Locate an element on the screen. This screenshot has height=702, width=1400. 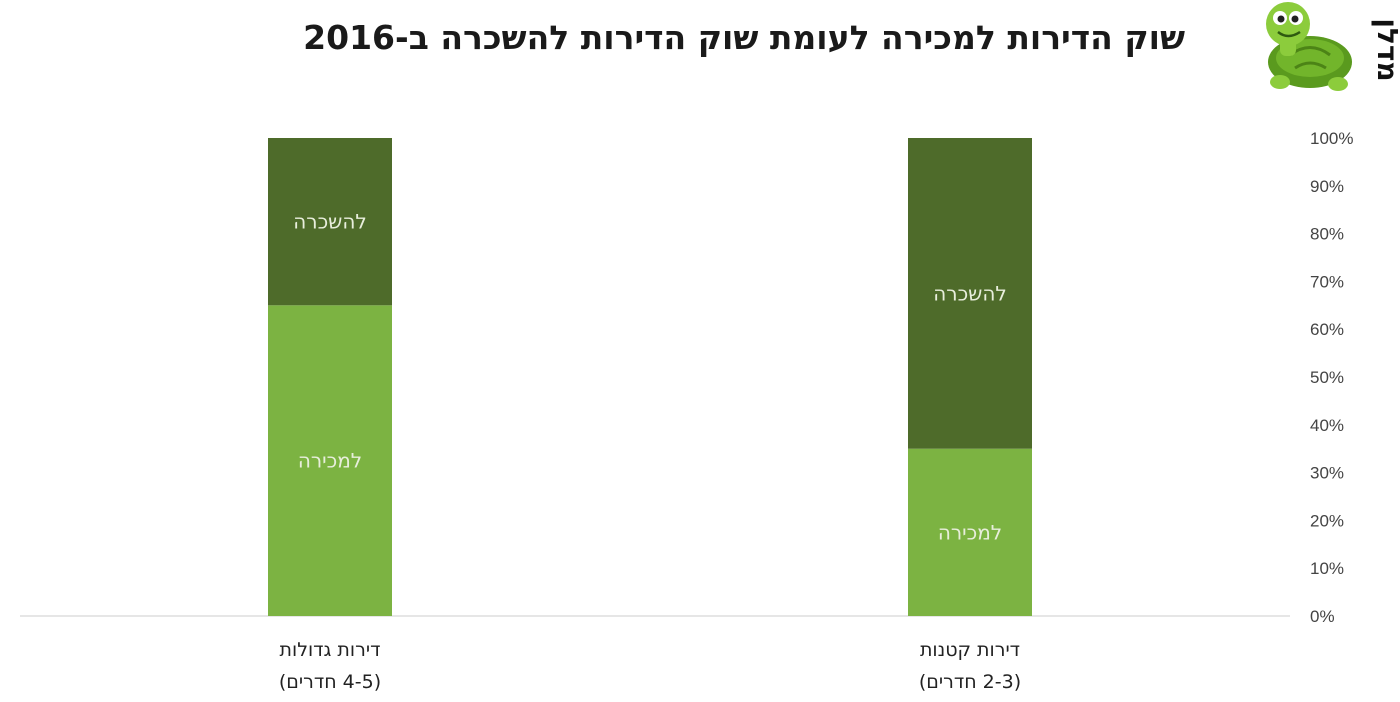
y-tick-label: 60% is located at coordinates (1327, 329).